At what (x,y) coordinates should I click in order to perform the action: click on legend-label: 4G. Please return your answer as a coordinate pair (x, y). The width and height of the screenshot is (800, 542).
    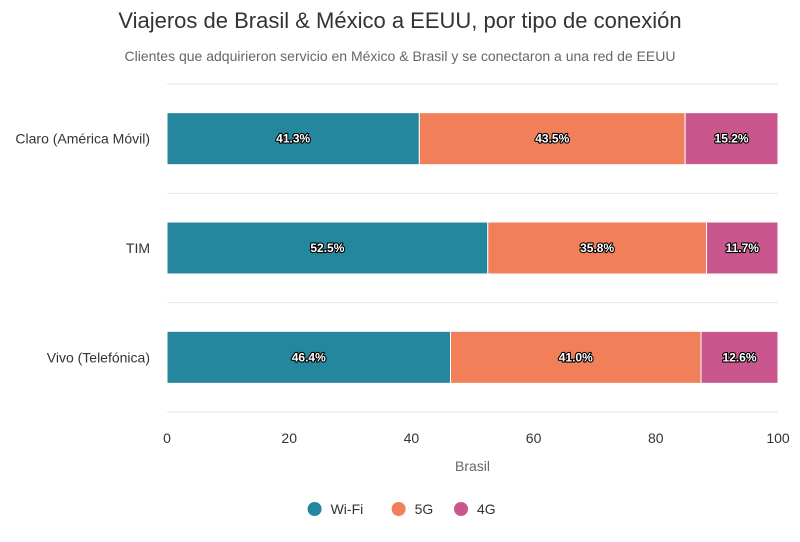
    Looking at the image, I should click on (486, 509).